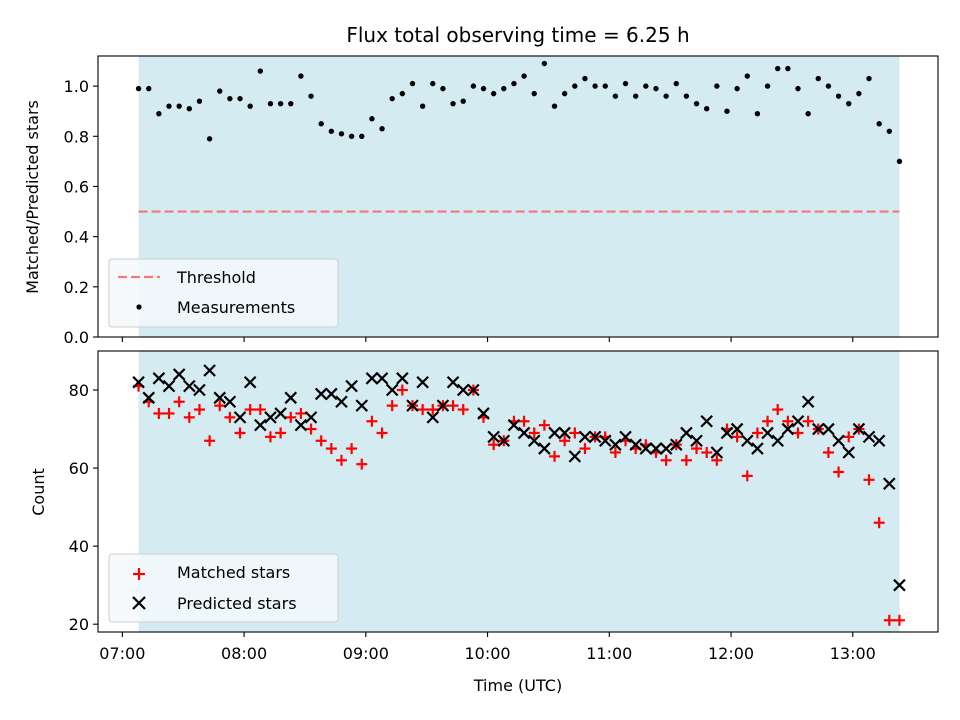  What do you see at coordinates (236, 307) in the screenshot?
I see `legend-measurements-label: Measurements` at bounding box center [236, 307].